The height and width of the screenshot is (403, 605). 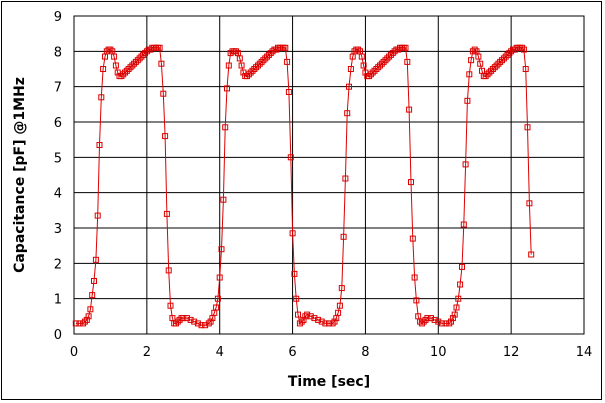 What do you see at coordinates (58, 264) in the screenshot?
I see `y-tick-label: 2` at bounding box center [58, 264].